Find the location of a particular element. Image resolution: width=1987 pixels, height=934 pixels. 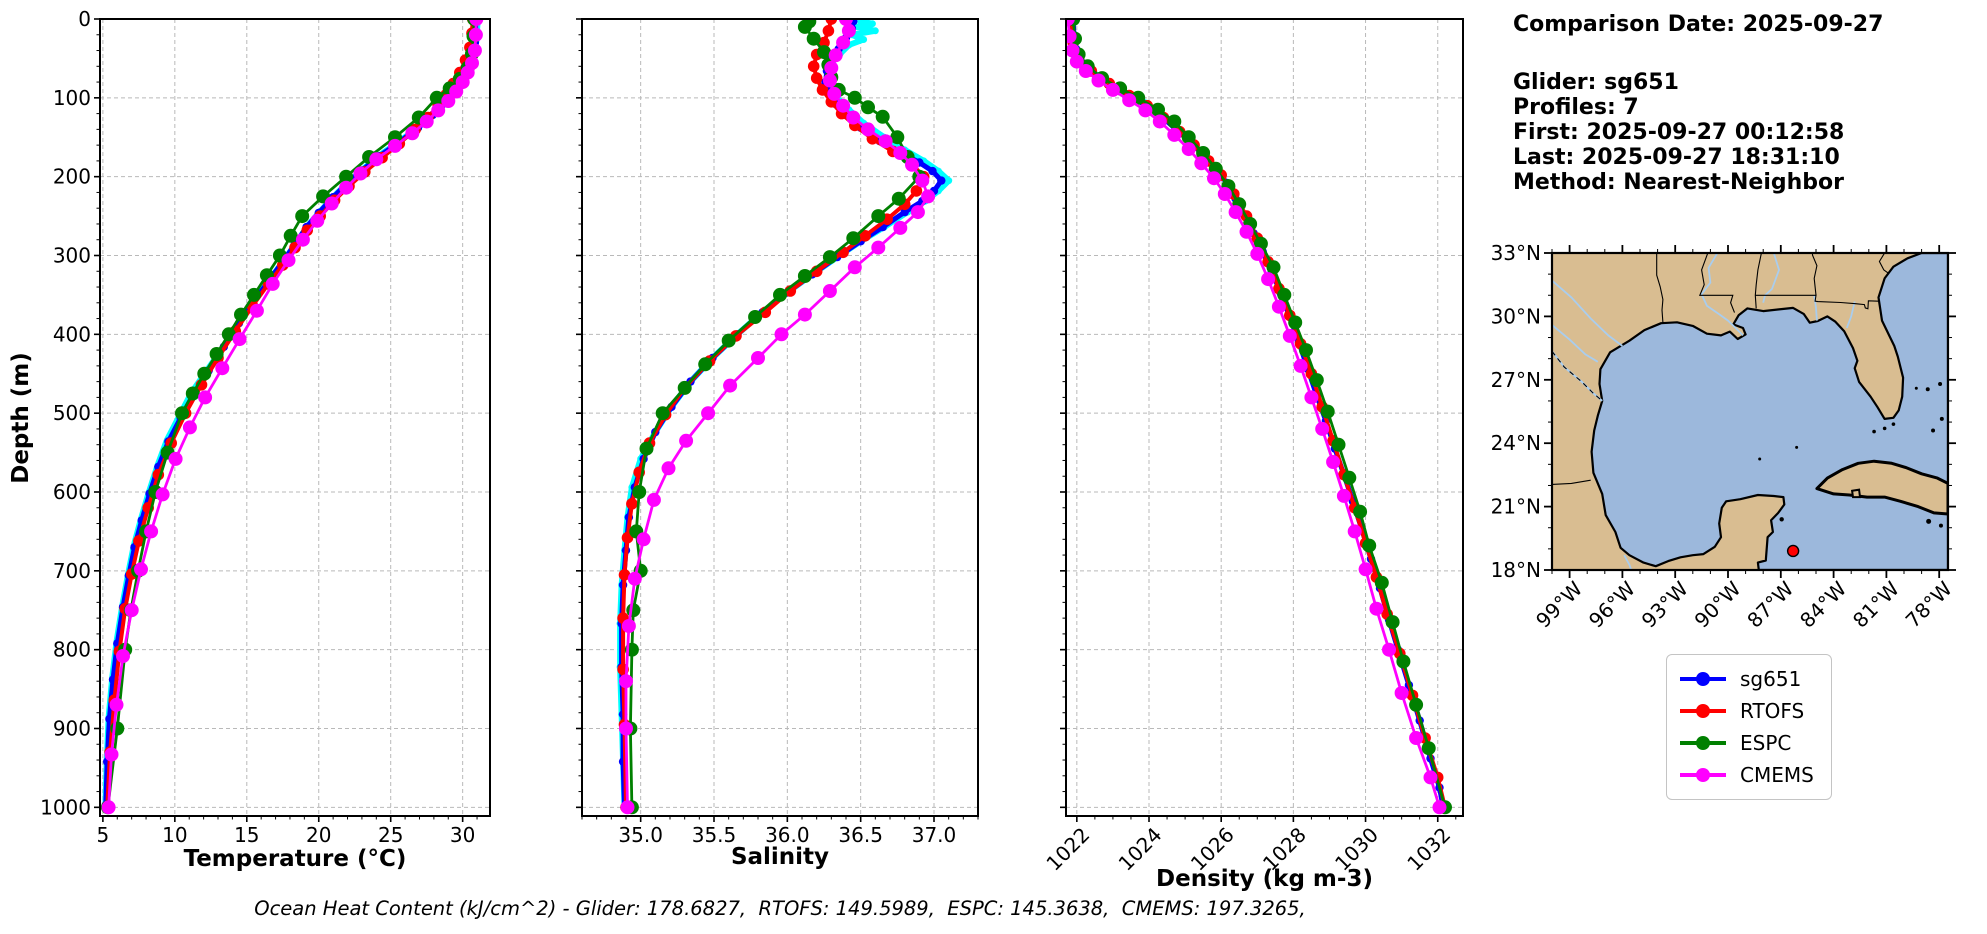

legend-box: sg651 RTOFS ESPC CMEMS is located at coordinates (1749, 727).